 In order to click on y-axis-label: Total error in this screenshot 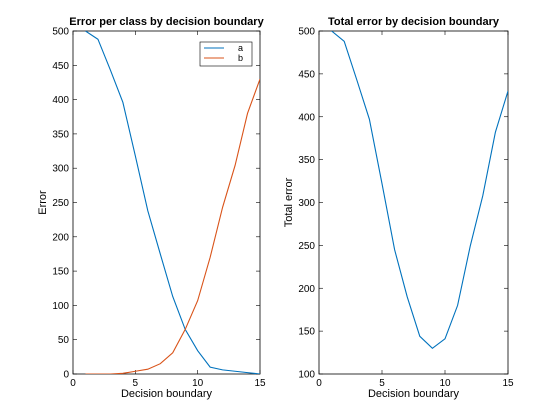, I will do `click(289, 202)`.